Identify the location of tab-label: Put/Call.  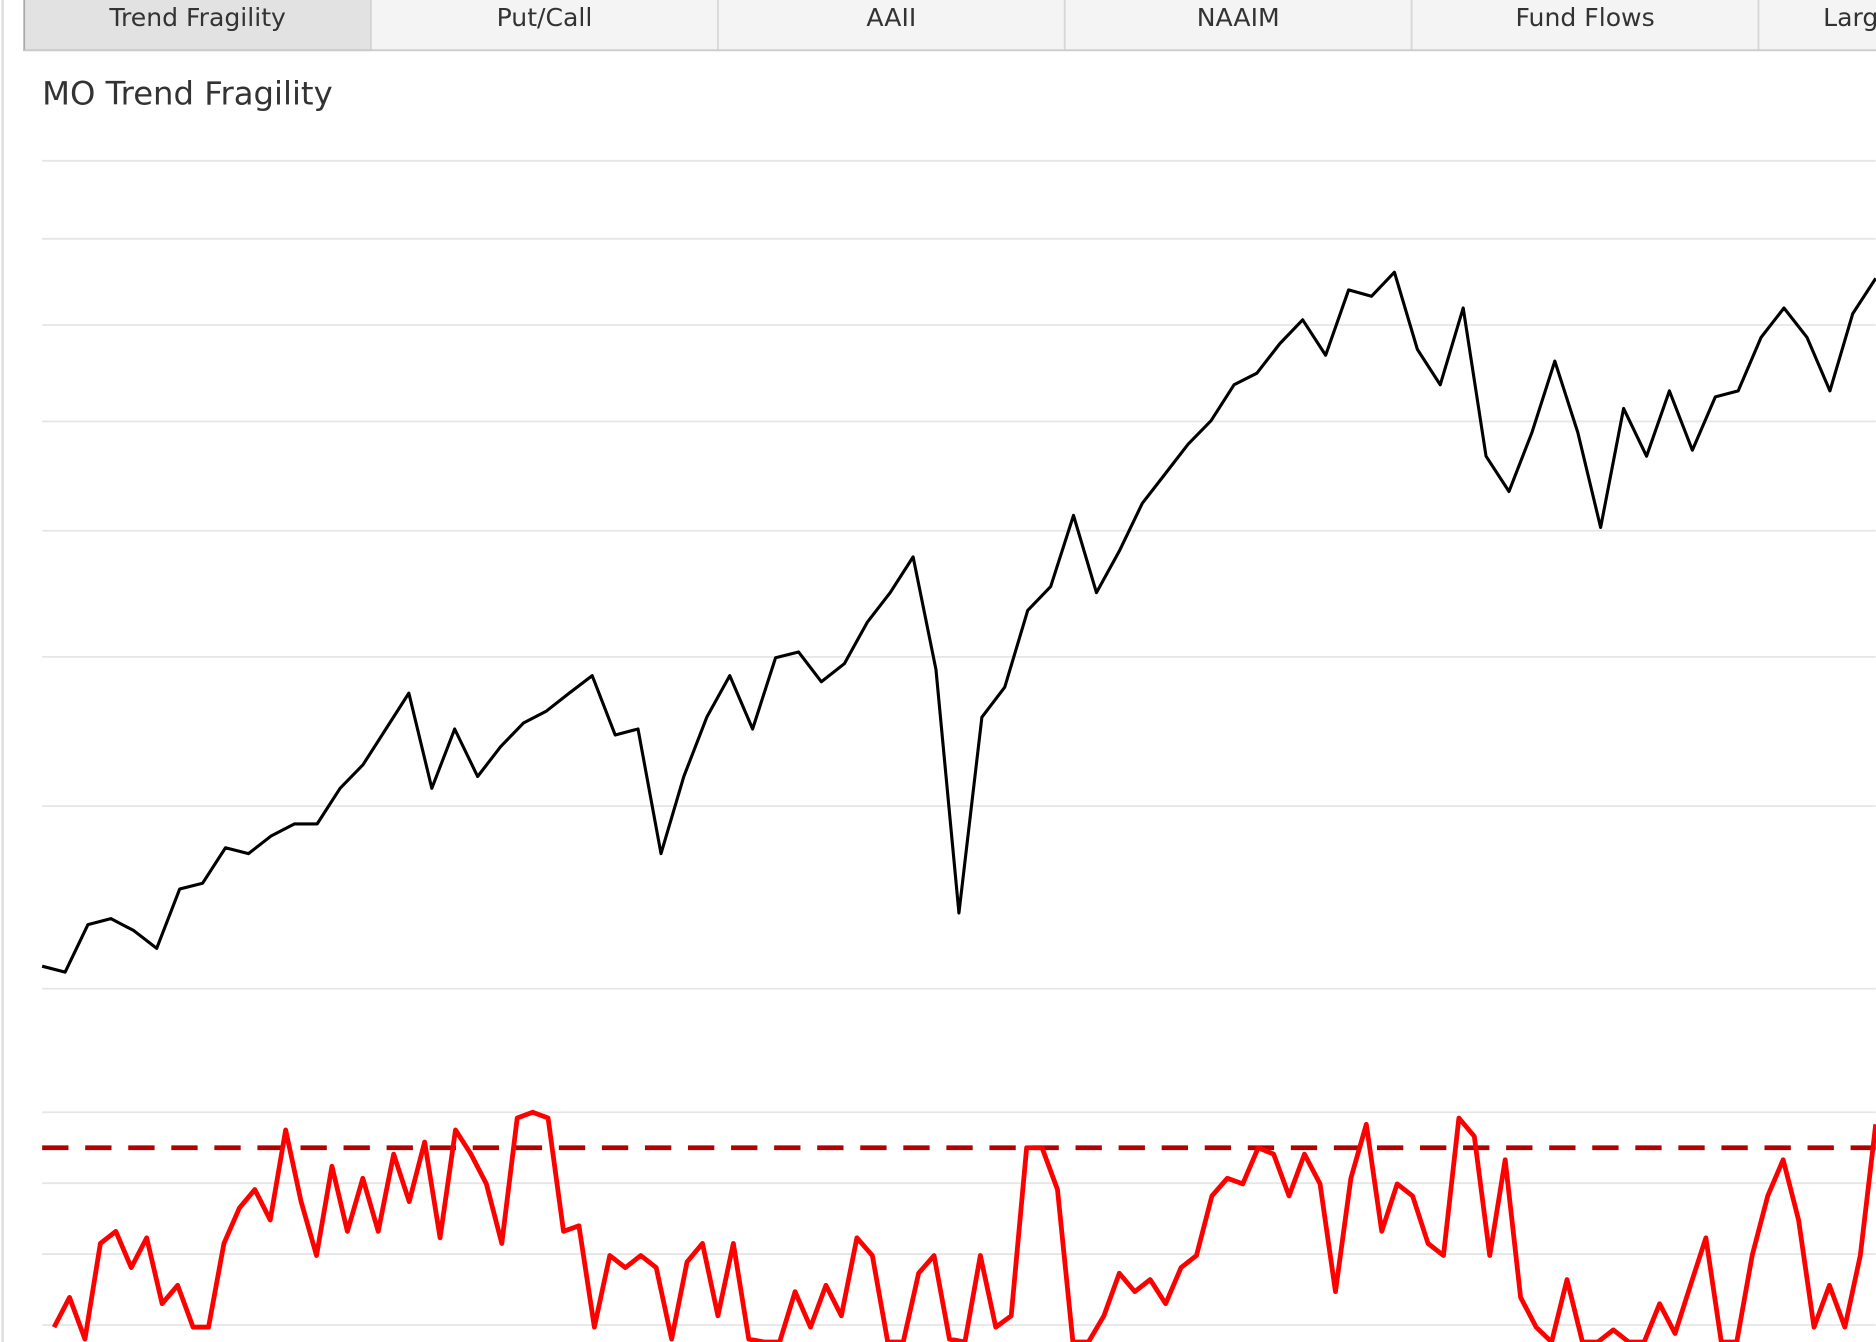
(545, 17).